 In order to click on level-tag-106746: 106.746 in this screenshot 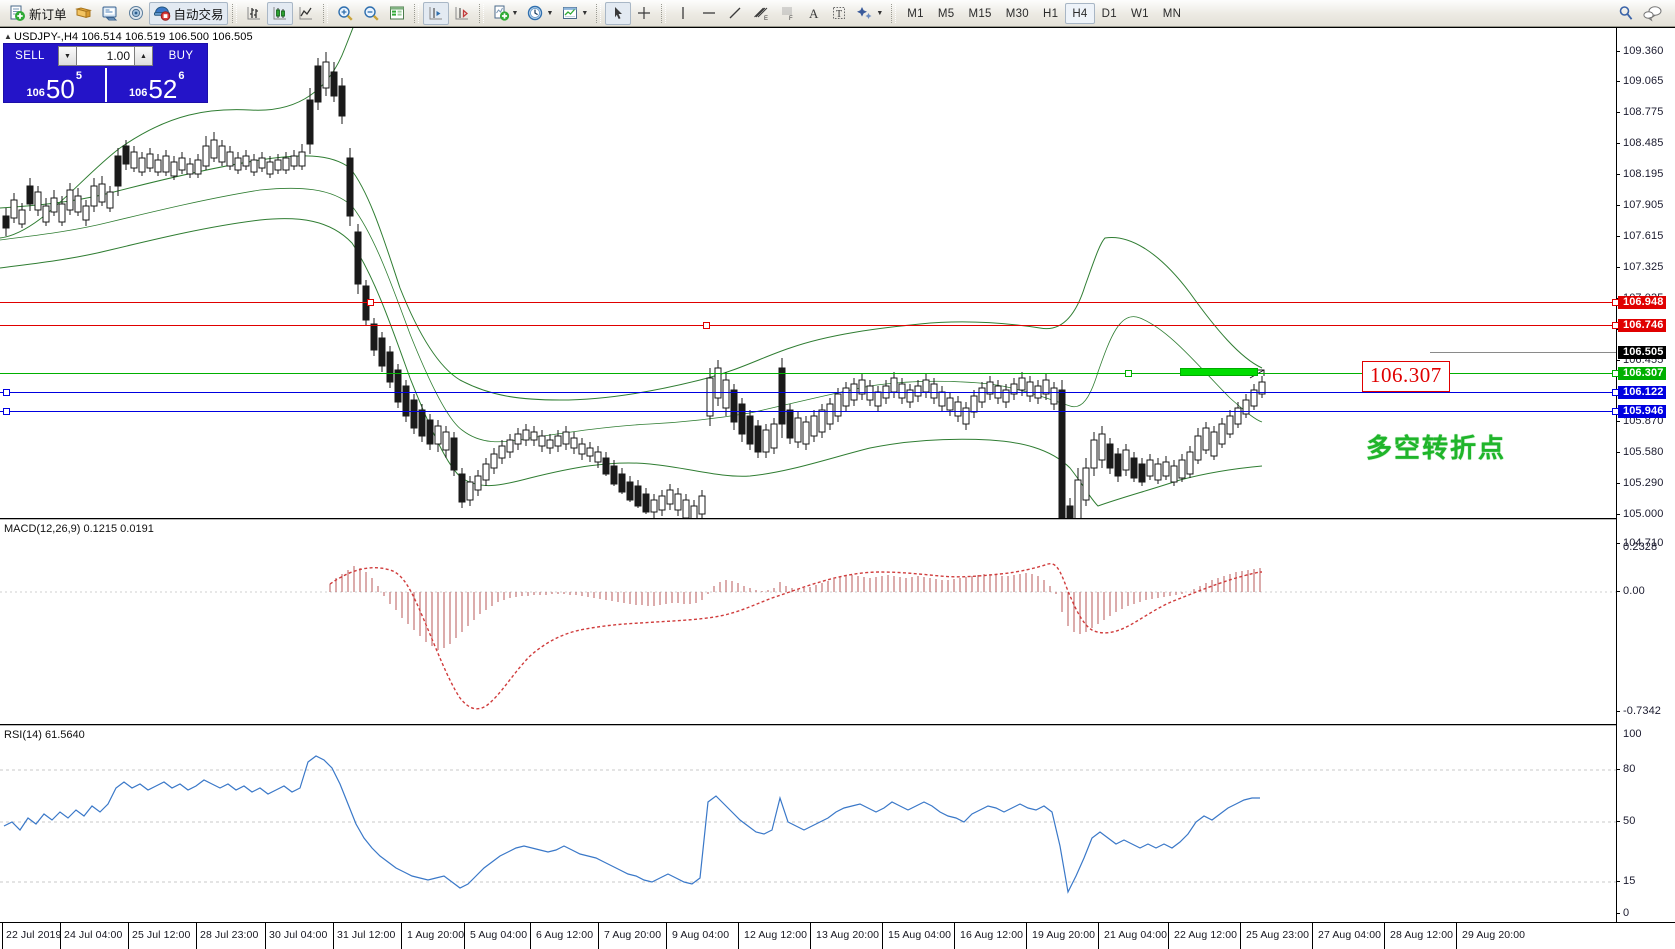, I will do `click(1642, 325)`.